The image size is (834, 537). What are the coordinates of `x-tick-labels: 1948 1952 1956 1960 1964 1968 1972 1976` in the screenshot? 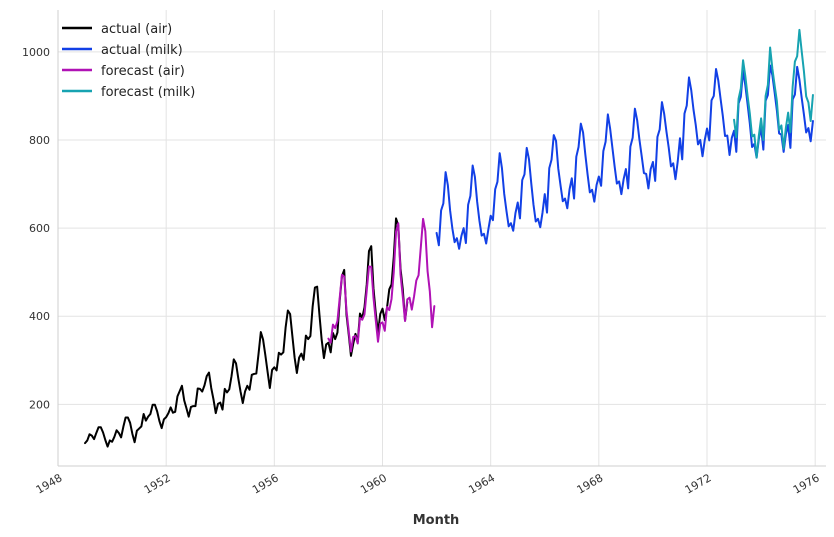 It's located at (428, 483).